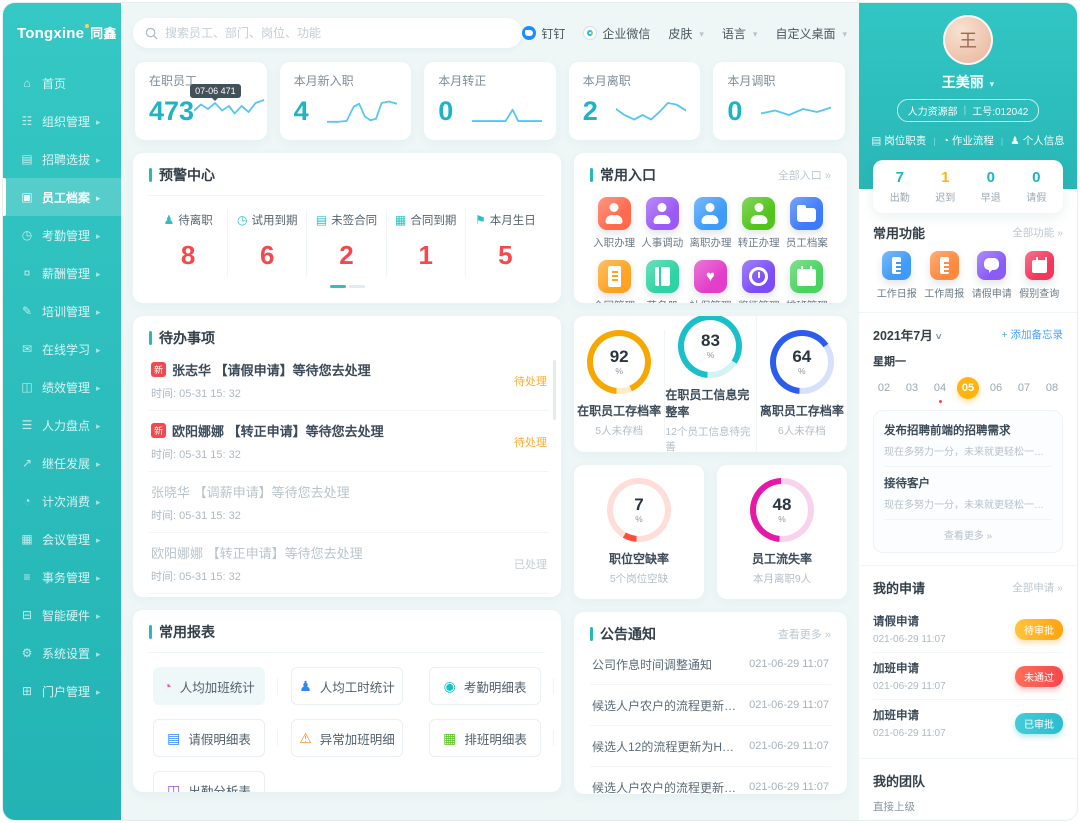  I want to click on quick-entry-item: 社保管理, so click(710, 281).